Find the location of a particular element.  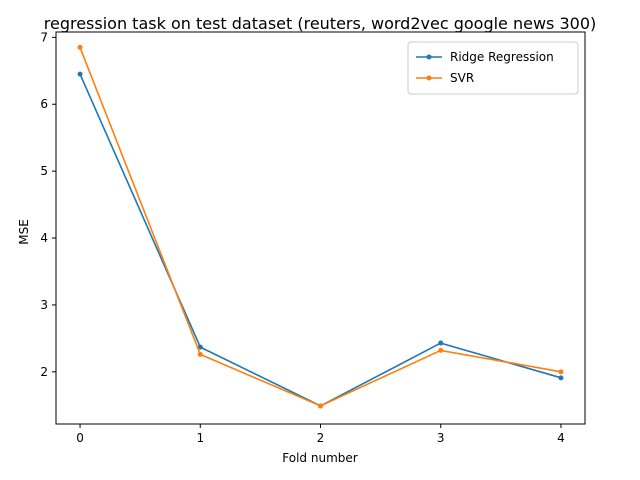

x-axis-label: Fold number is located at coordinates (319, 458).